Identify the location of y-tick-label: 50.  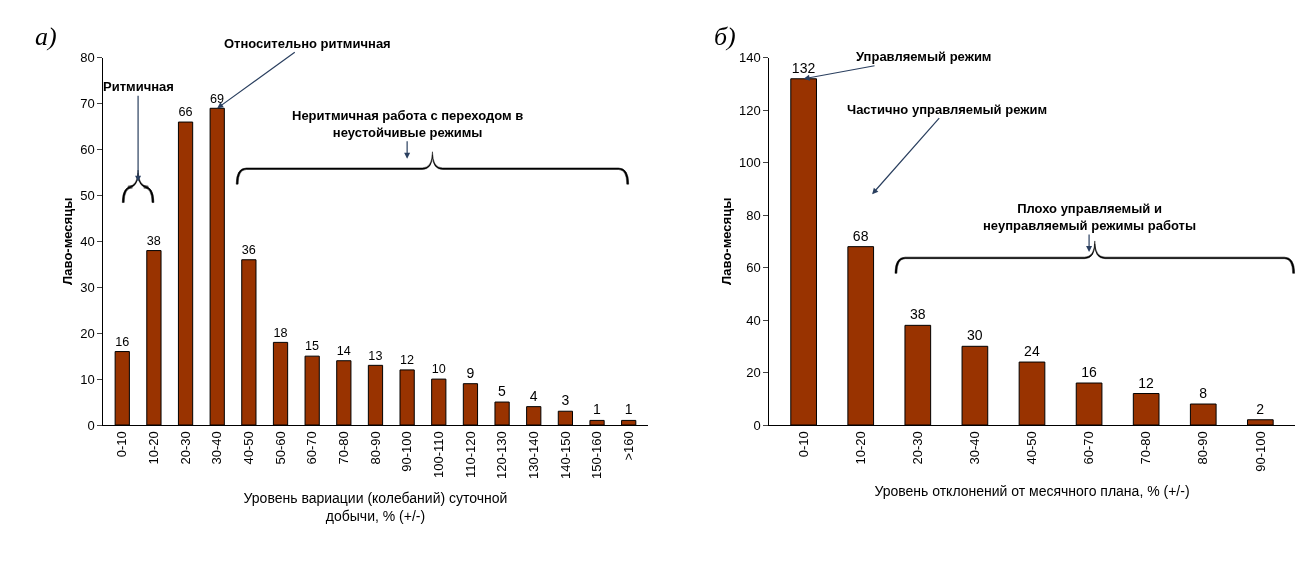
(87, 196).